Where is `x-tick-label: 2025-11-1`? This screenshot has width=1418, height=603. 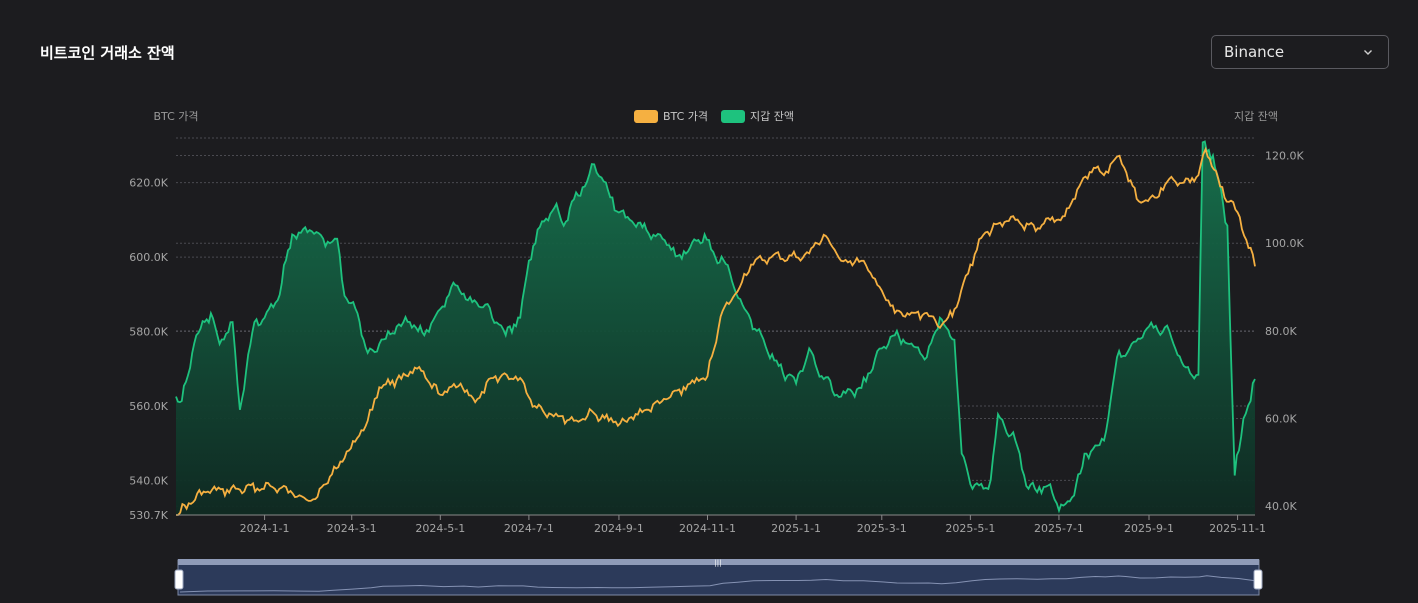
x-tick-label: 2025-11-1 is located at coordinates (1237, 528).